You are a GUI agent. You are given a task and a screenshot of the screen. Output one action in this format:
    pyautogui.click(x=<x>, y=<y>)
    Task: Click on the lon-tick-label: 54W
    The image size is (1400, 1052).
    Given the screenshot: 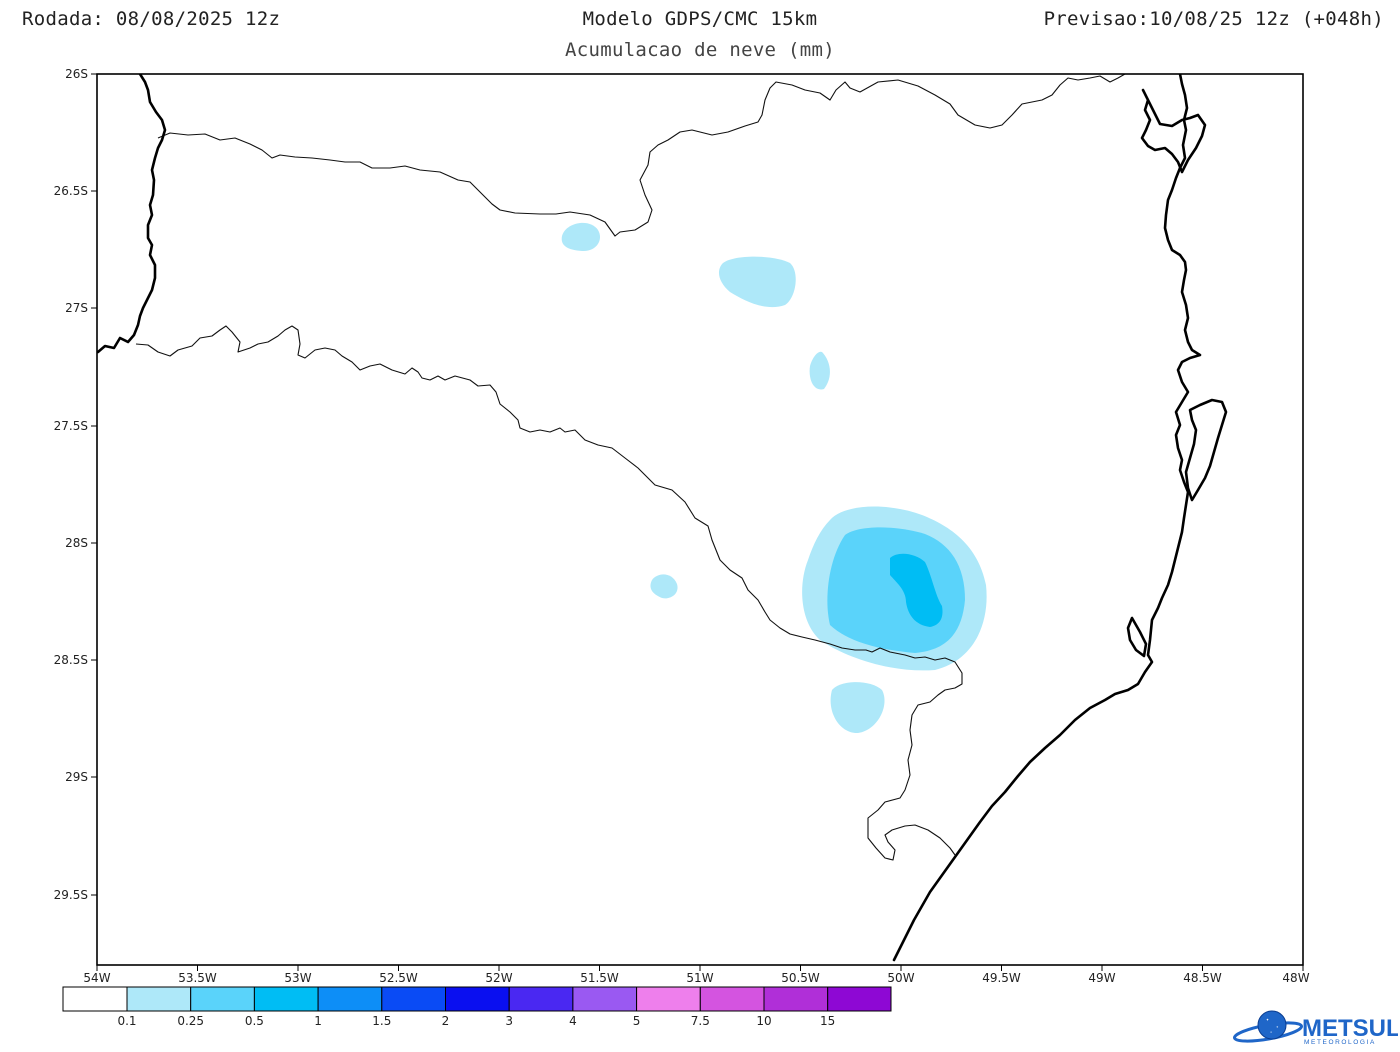 What is the action you would take?
    pyautogui.click(x=96, y=978)
    